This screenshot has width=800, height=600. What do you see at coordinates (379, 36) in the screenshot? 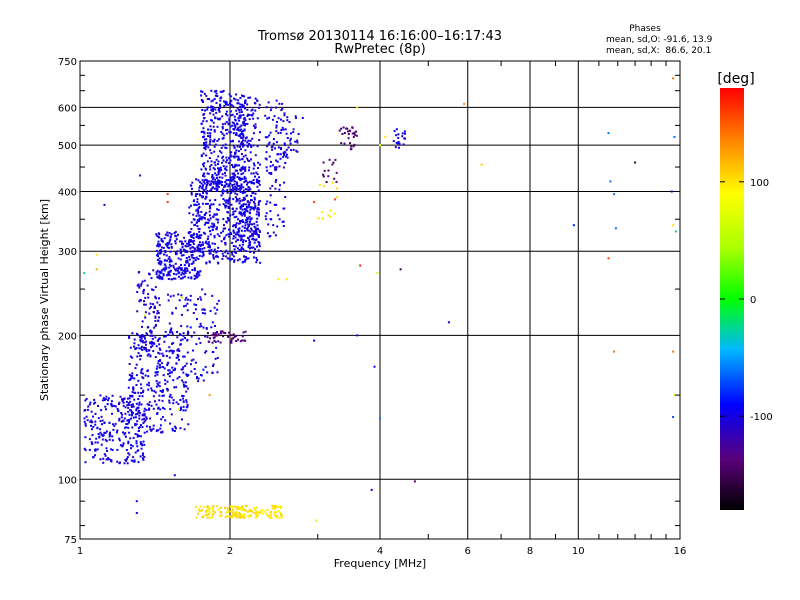
I see `chart-title: Tromsø 20130114 16:16:00–16:17:43` at bounding box center [379, 36].